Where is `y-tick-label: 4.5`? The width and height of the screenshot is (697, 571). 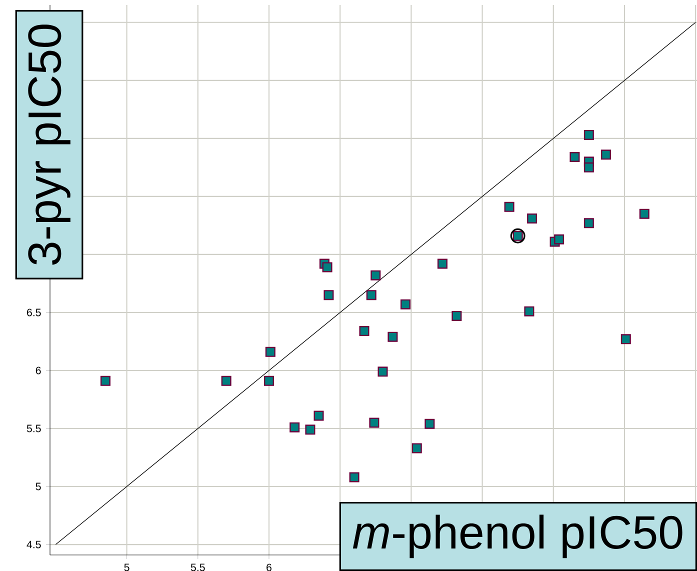 y-tick-label: 4.5 is located at coordinates (33, 544).